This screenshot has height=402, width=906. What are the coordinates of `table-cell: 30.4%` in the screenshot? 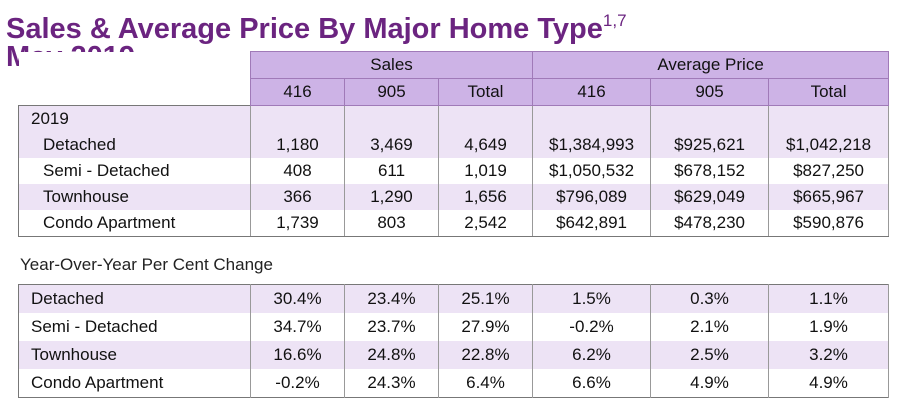 It's located at (297, 298).